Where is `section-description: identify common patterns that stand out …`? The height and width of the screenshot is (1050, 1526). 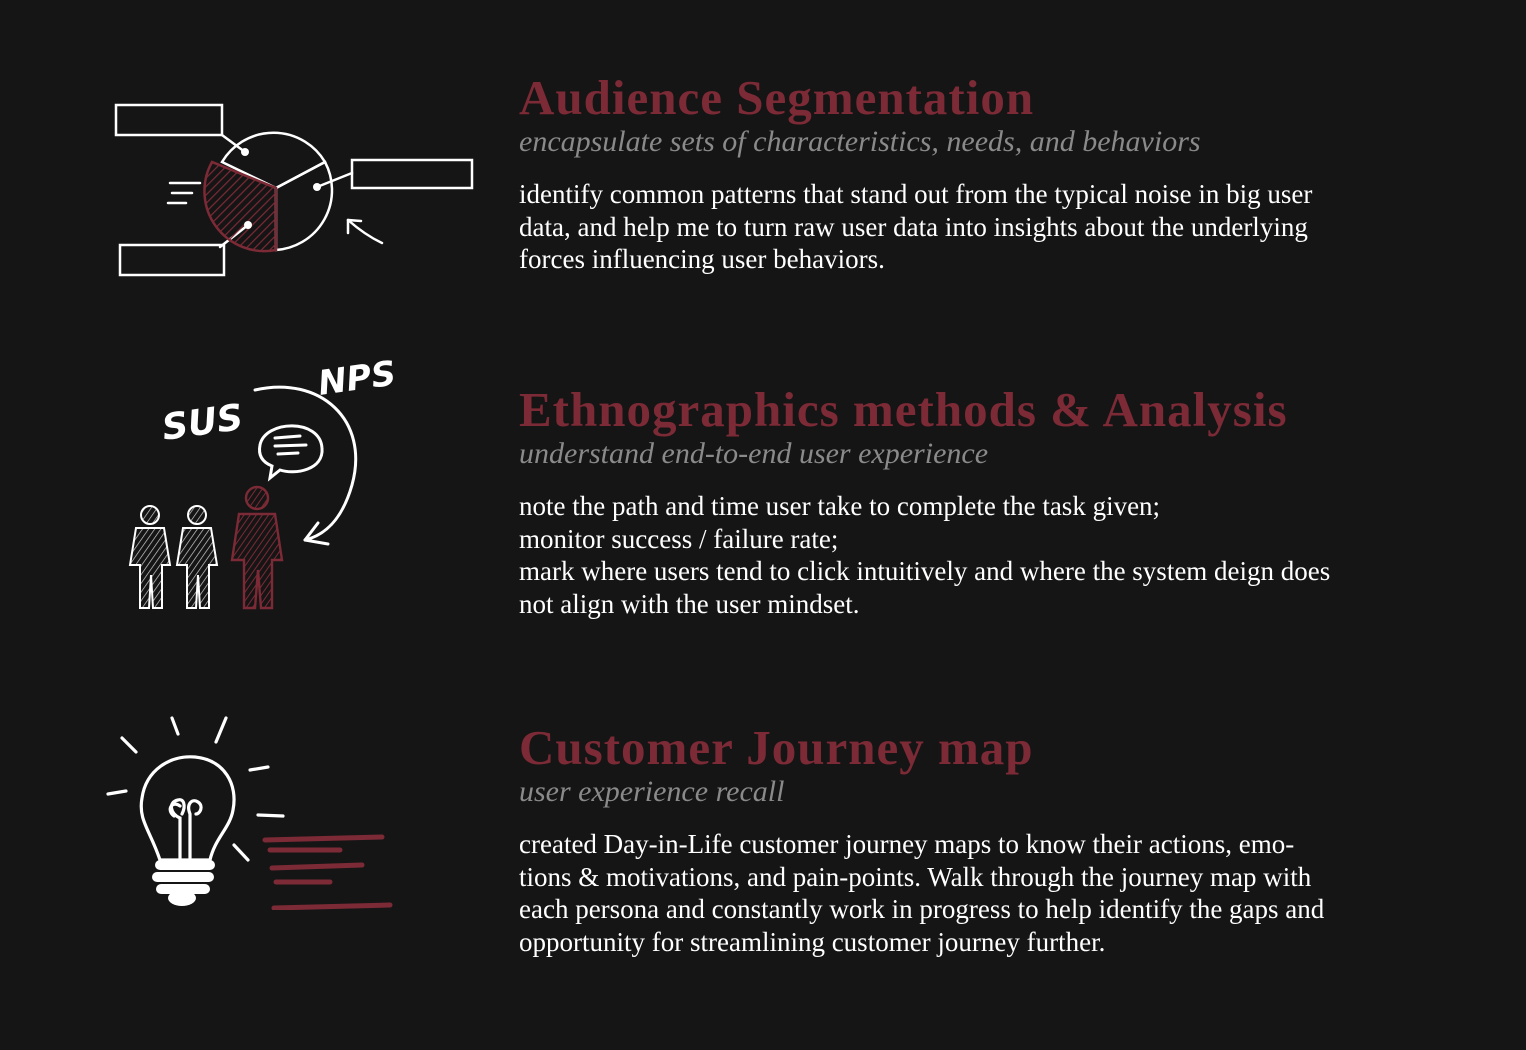 section-description: identify common patterns that stand out … is located at coordinates (999, 227).